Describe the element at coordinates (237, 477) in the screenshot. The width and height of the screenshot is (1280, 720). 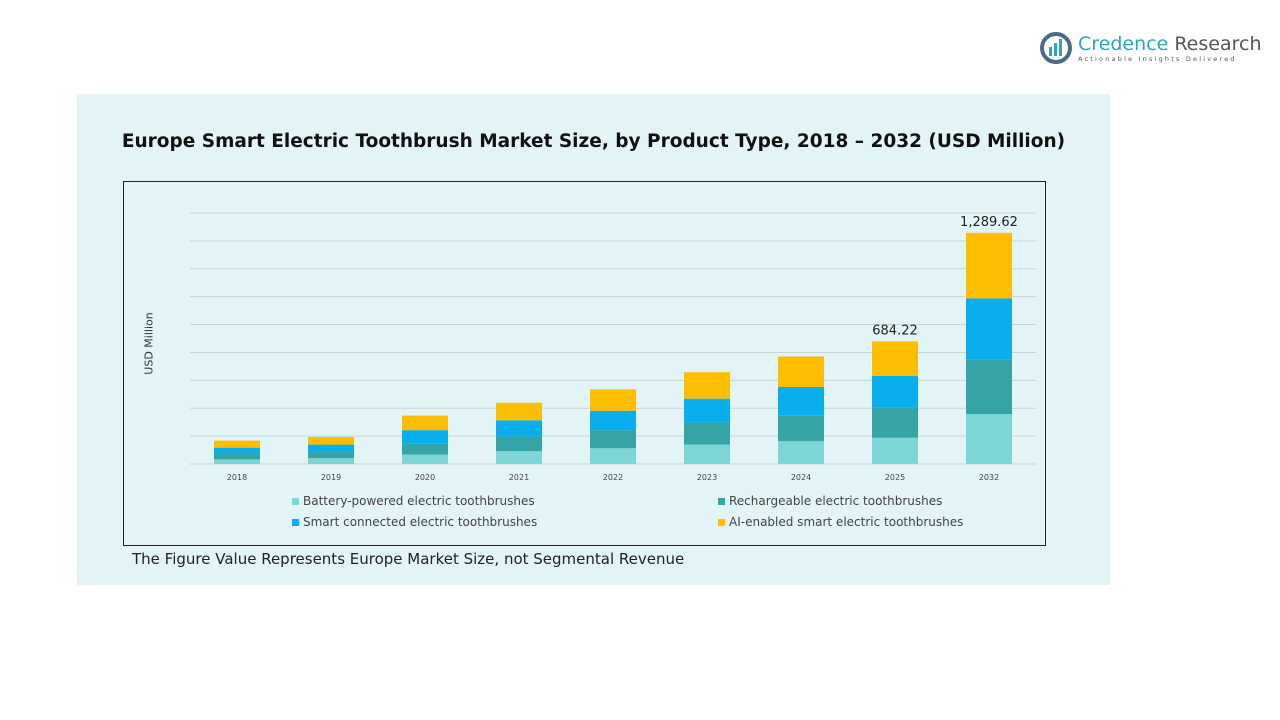
I see `x-tick-label: 2018` at that location.